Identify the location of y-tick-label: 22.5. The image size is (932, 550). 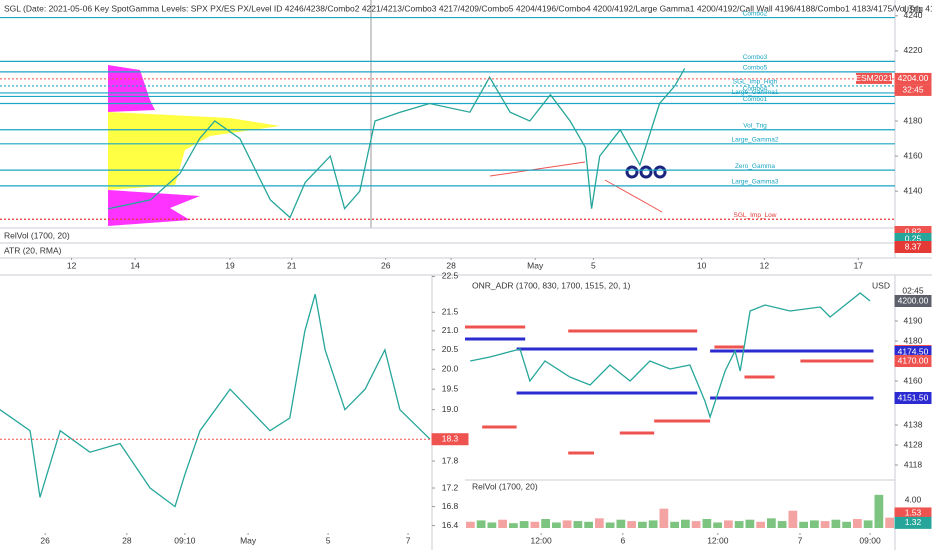
(450, 276).